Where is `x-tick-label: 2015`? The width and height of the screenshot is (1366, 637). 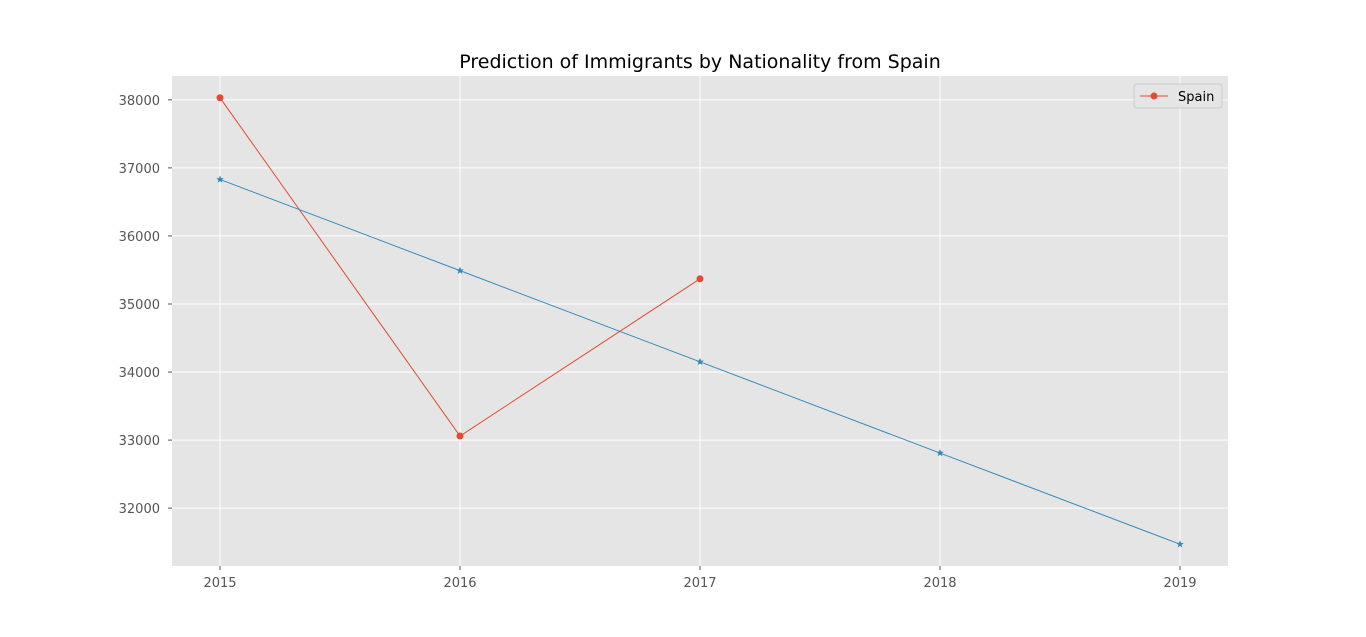
x-tick-label: 2015 is located at coordinates (219, 583).